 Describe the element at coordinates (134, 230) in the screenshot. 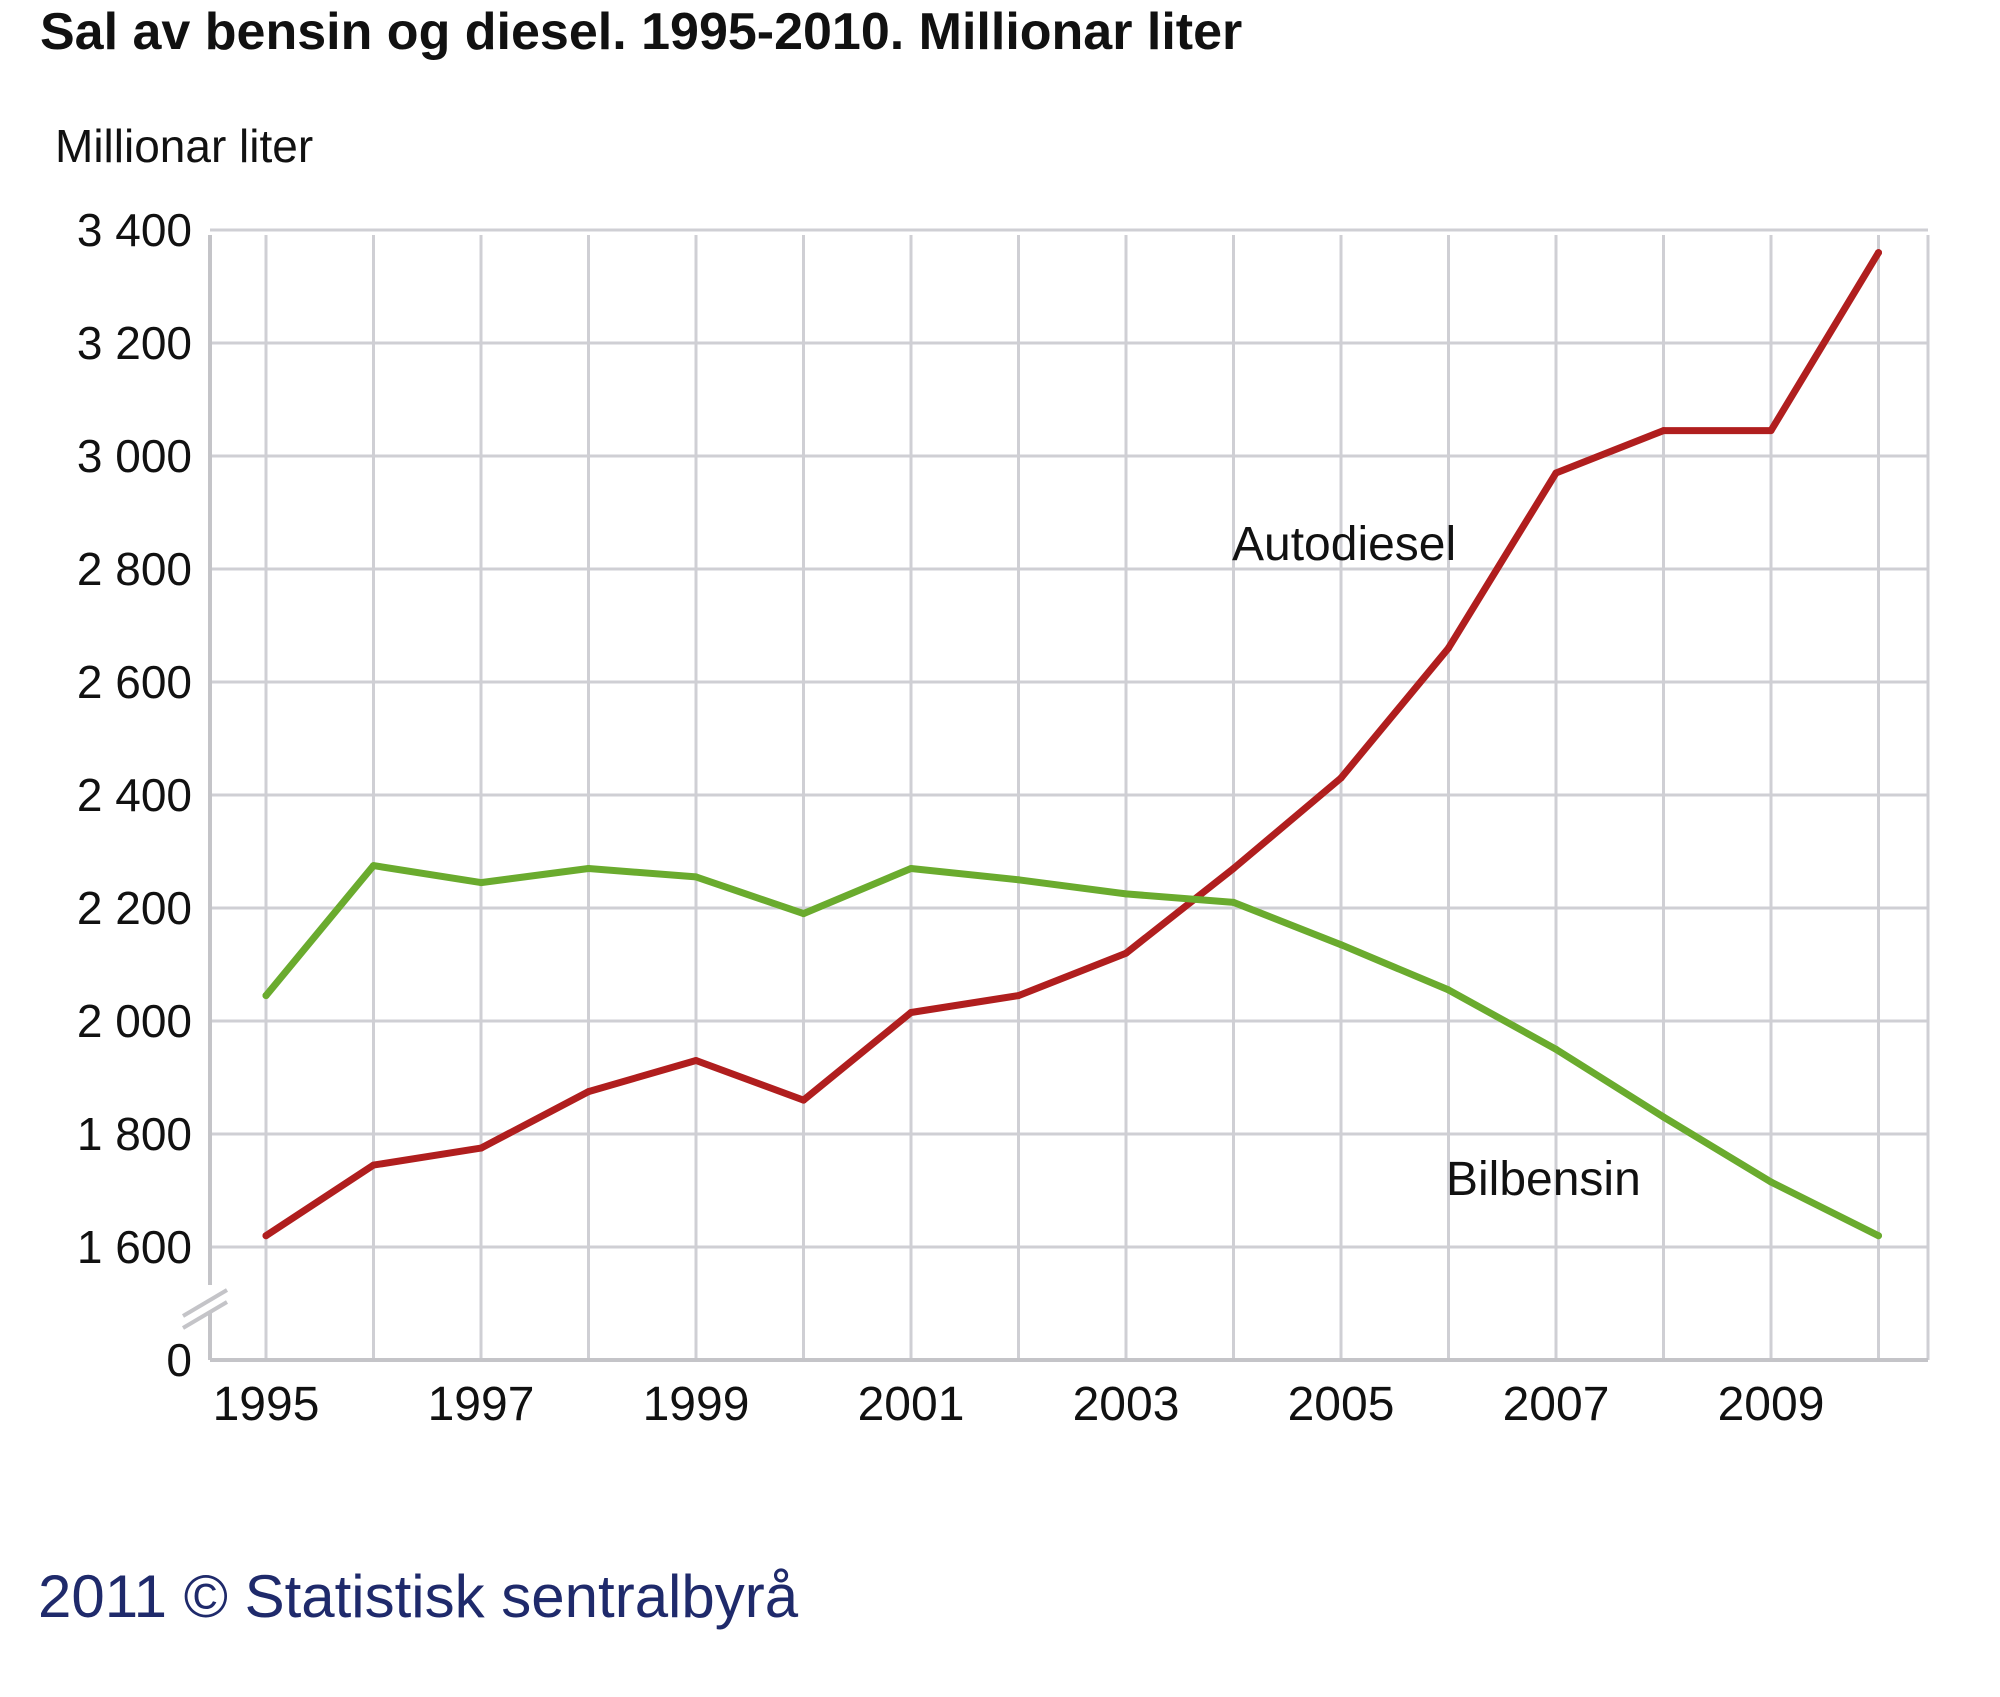

I see `y-tick-label: 3 400` at that location.